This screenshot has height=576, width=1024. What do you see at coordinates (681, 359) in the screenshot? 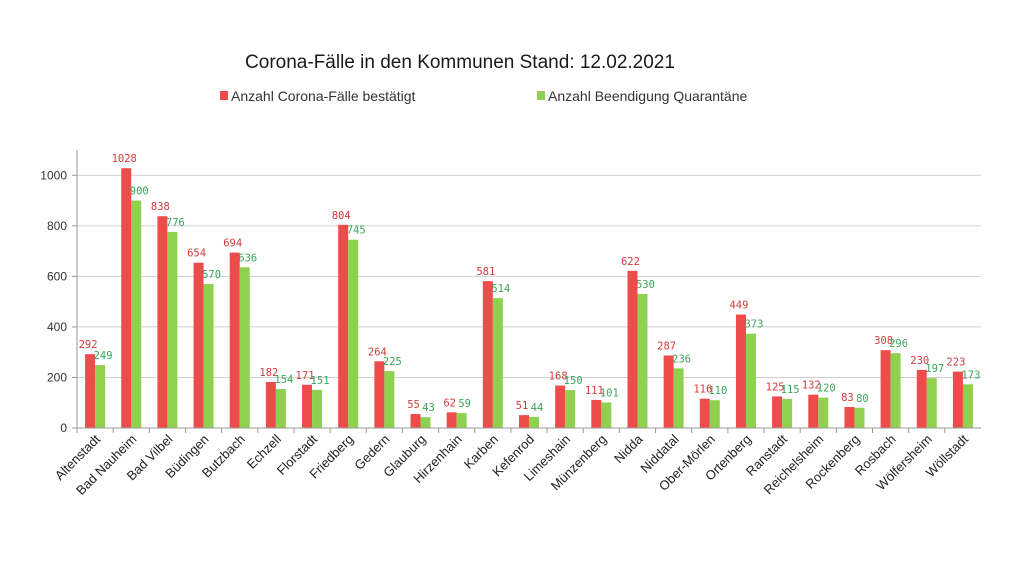
I see `data-label-quarantine-ended: 236` at bounding box center [681, 359].